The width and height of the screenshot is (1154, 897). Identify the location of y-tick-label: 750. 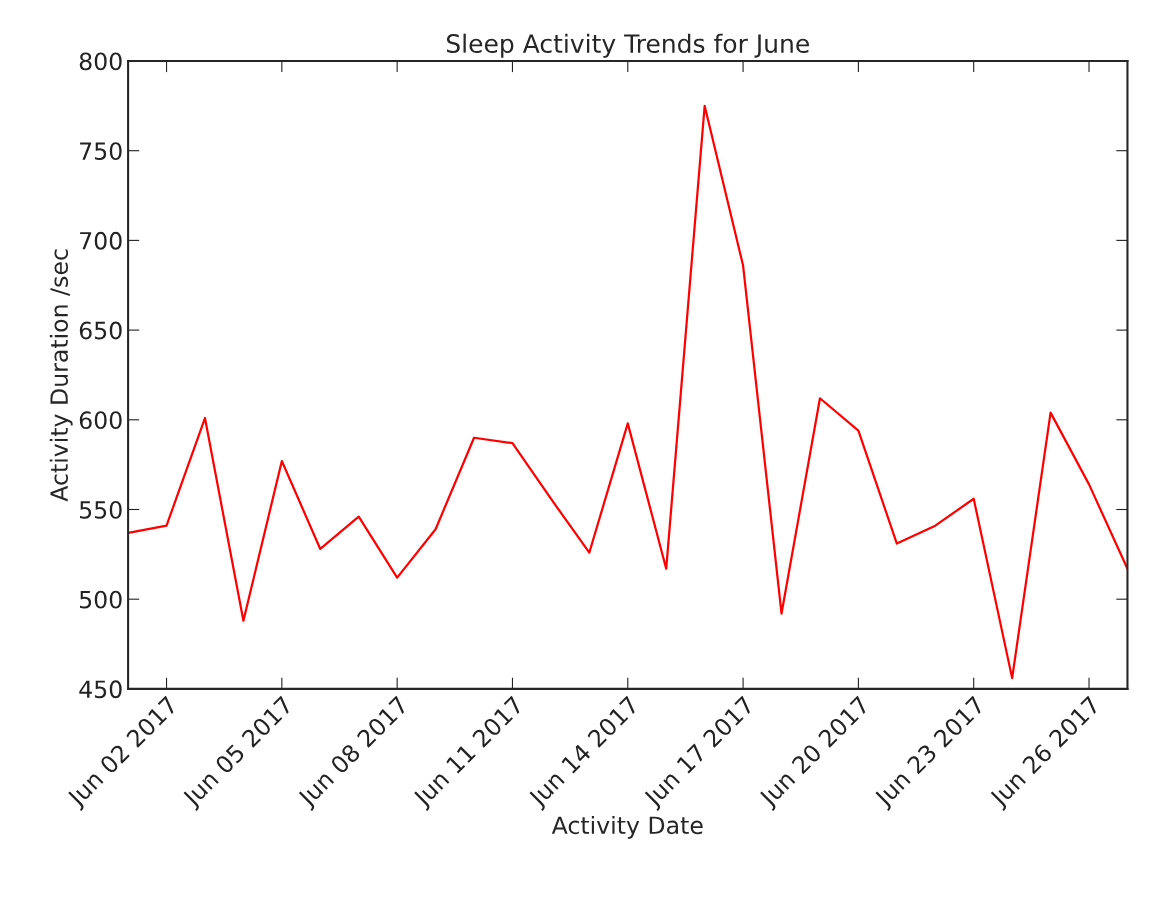
(101, 151).